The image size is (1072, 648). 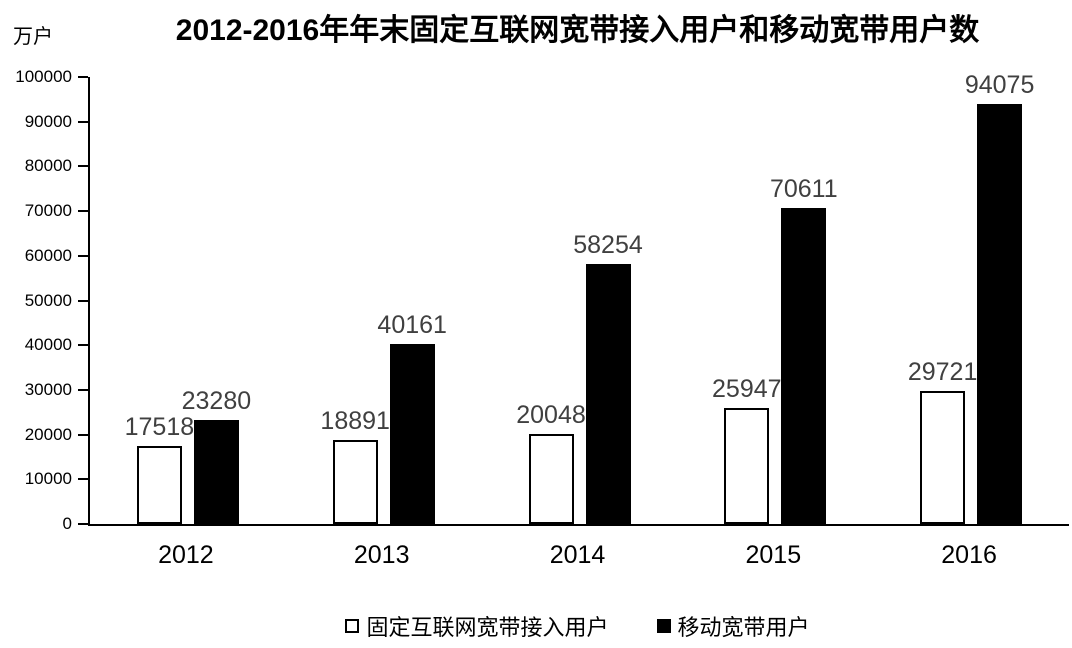 I want to click on legend-item-fixed-broadband: 固定互联网宽带接入用户, so click(x=477, y=626).